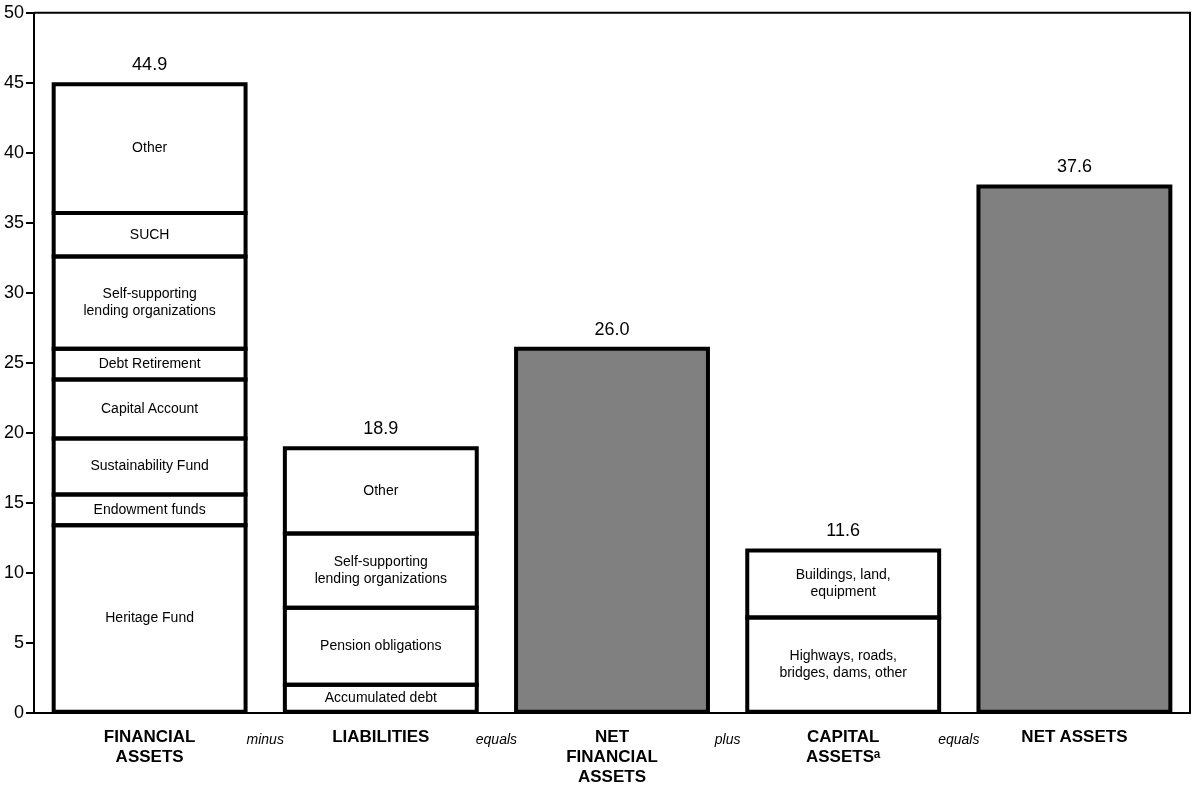 This screenshot has height=806, width=1194. Describe the element at coordinates (612, 756) in the screenshot. I see `x-tick-label: NET FINANCIAL ASSETS` at that location.